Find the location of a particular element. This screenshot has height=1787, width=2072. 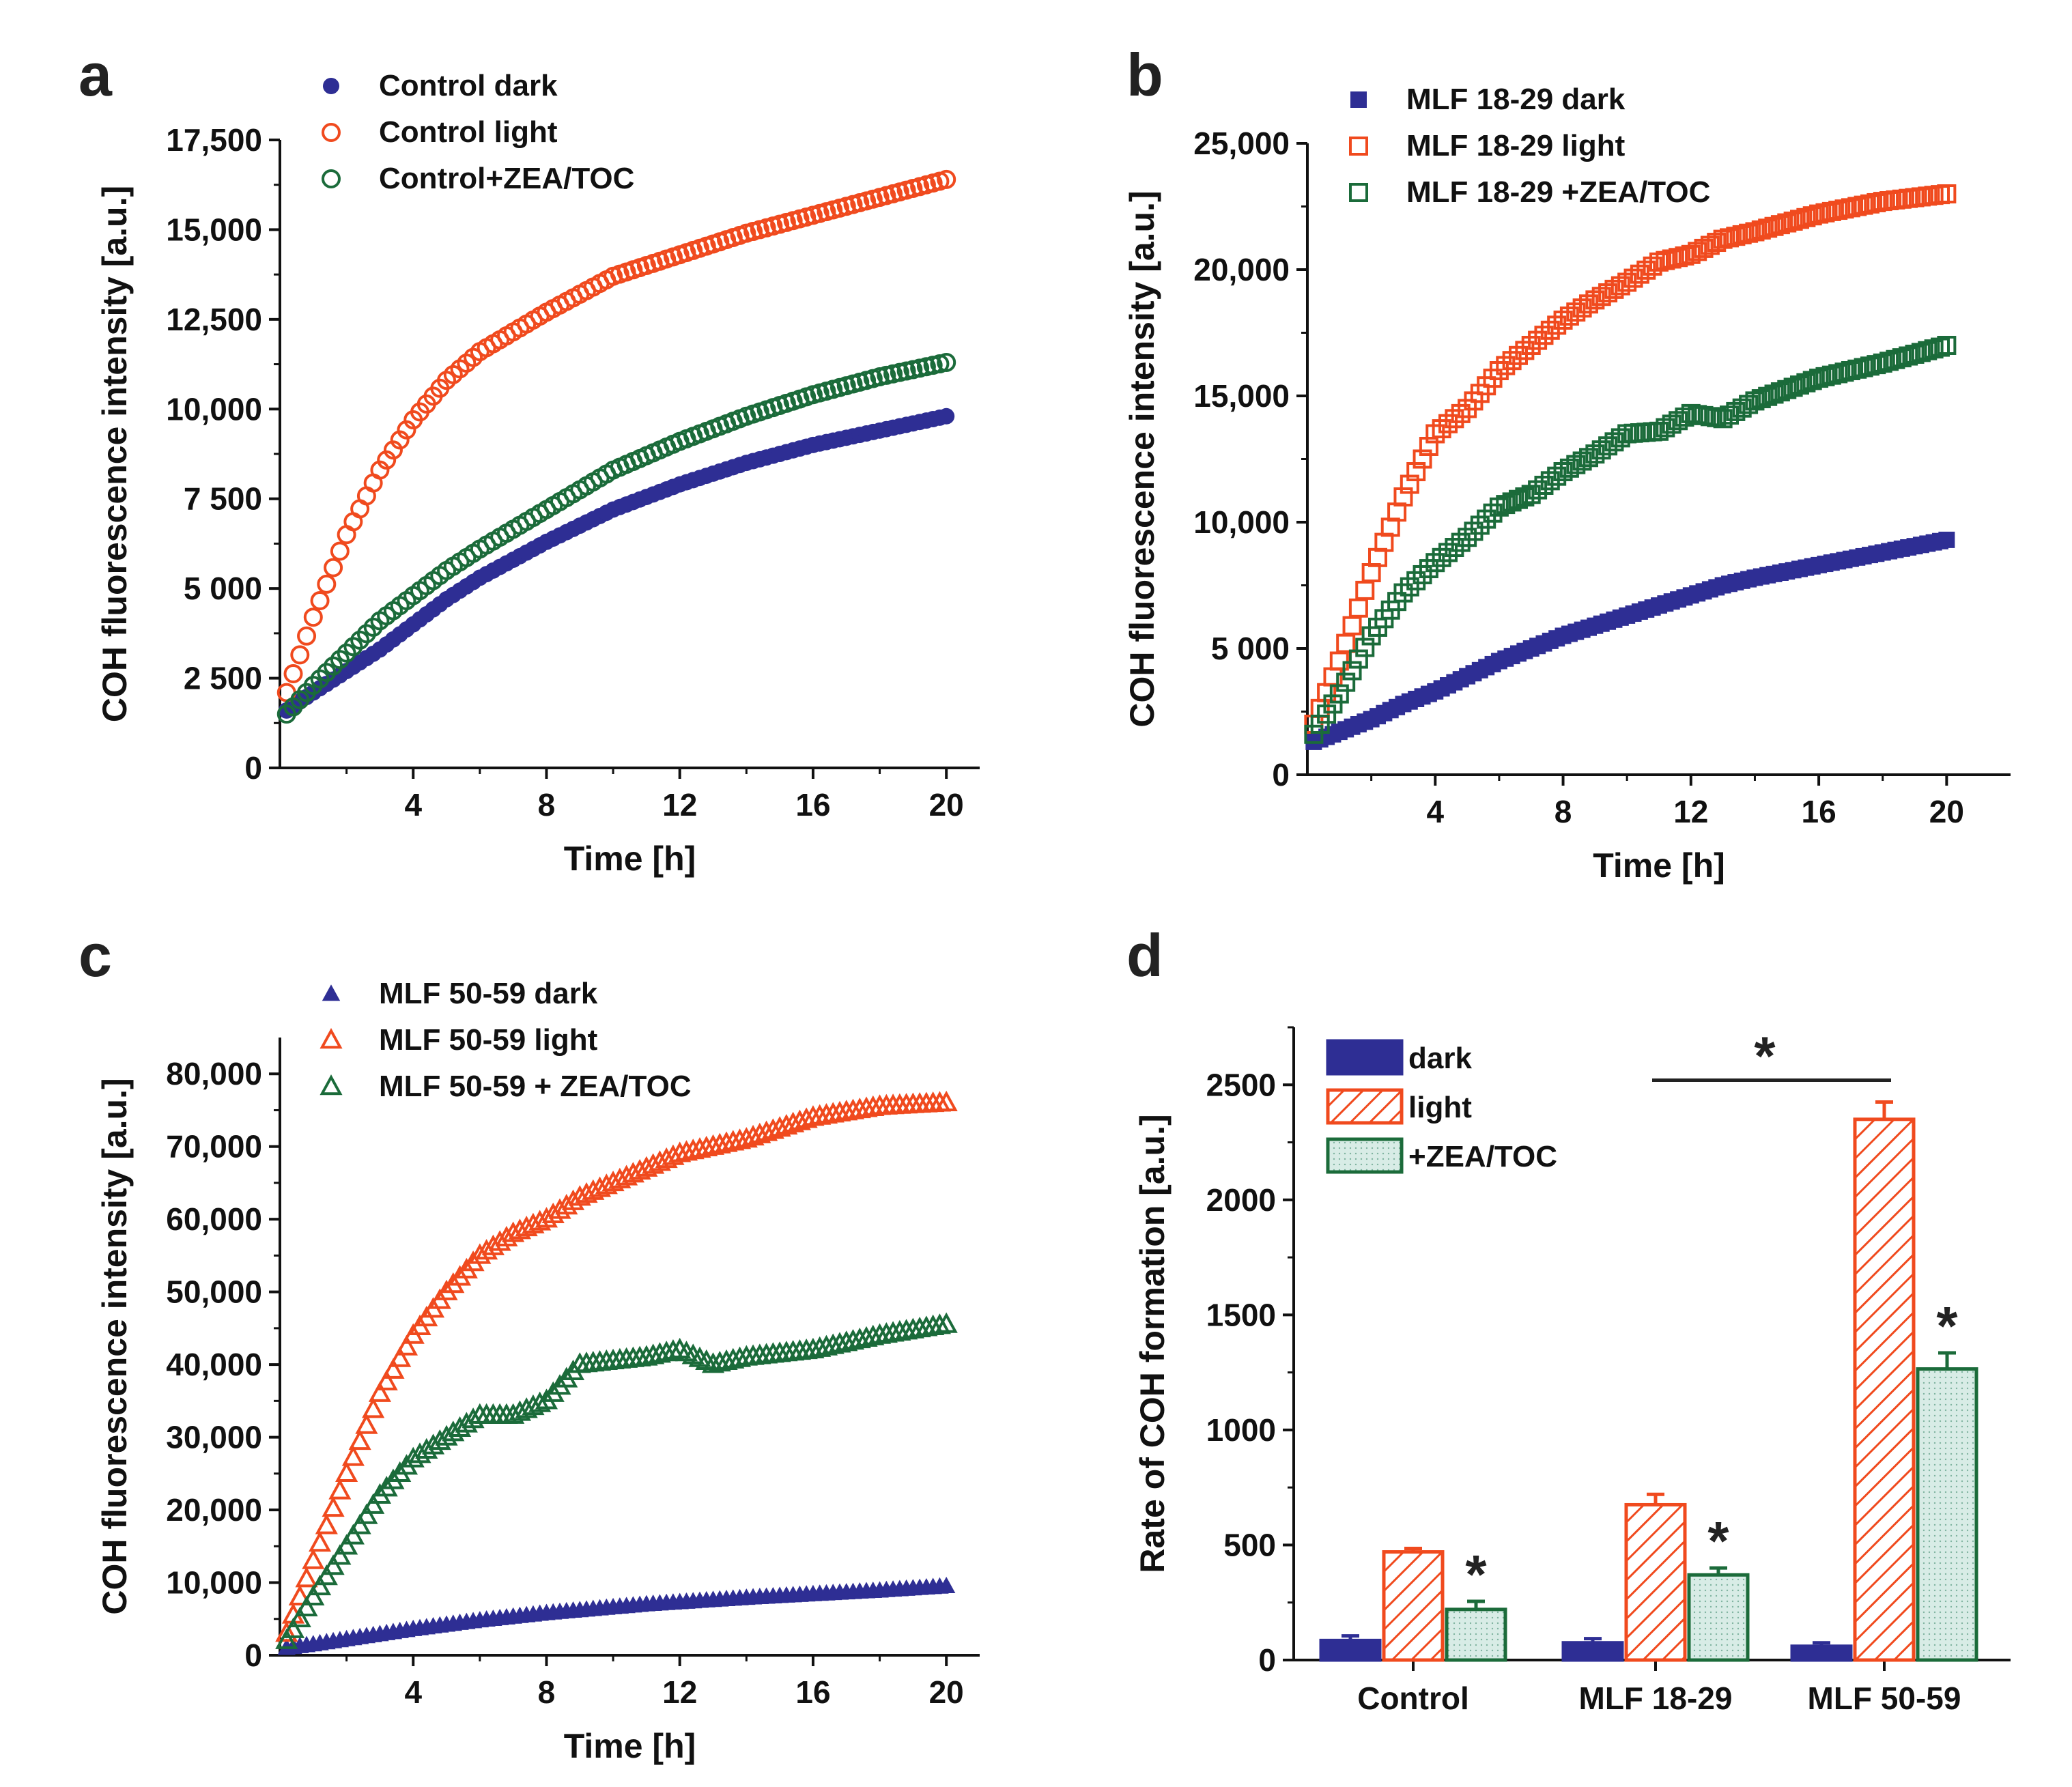

panel-b-letter: b is located at coordinates (1144, 75).